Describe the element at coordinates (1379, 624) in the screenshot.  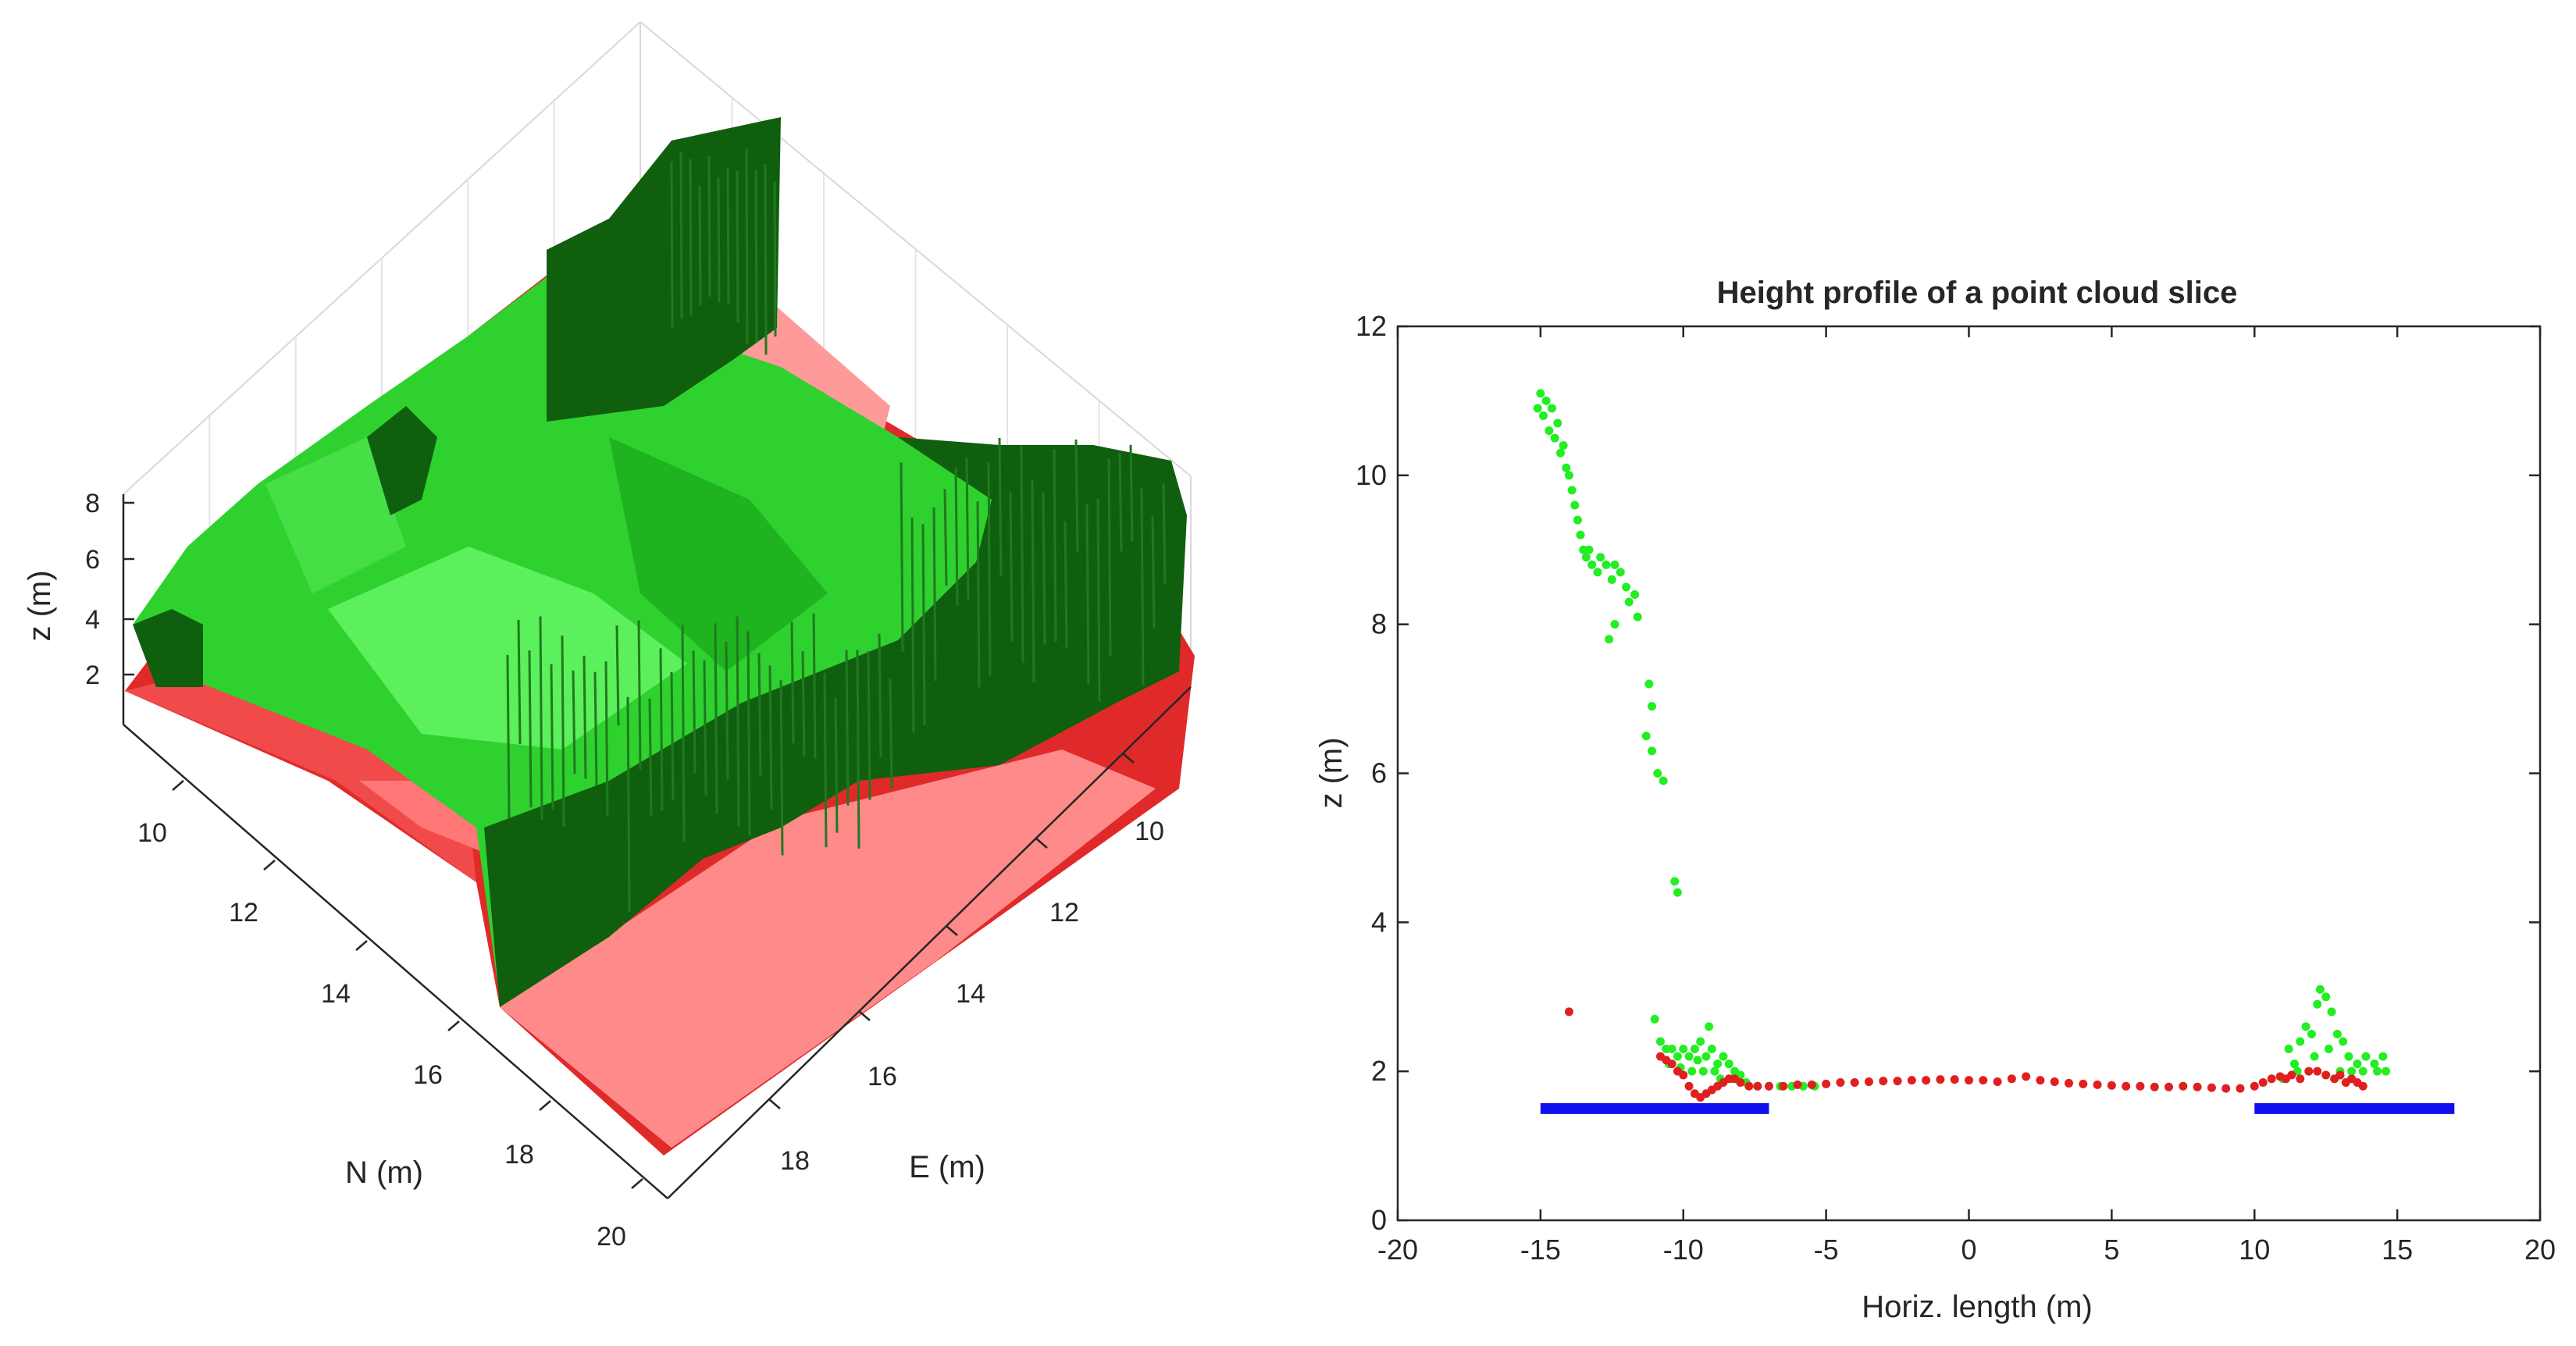
I see `y-tick-label: 8` at that location.